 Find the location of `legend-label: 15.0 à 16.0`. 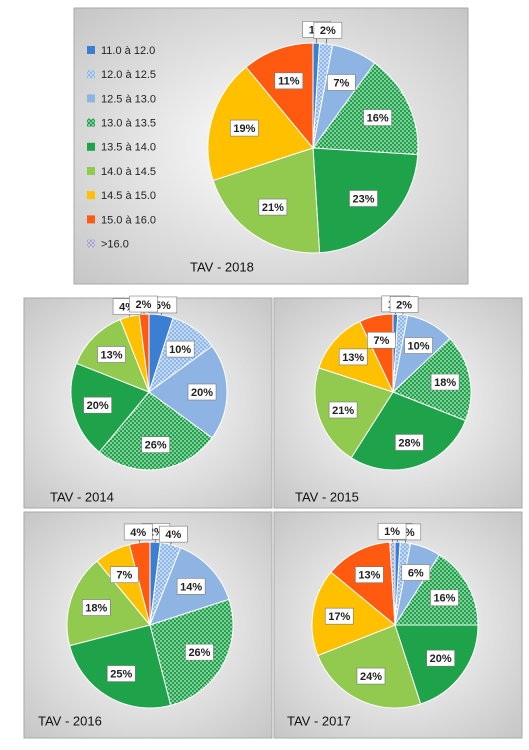

legend-label: 15.0 à 16.0 is located at coordinates (128, 220).